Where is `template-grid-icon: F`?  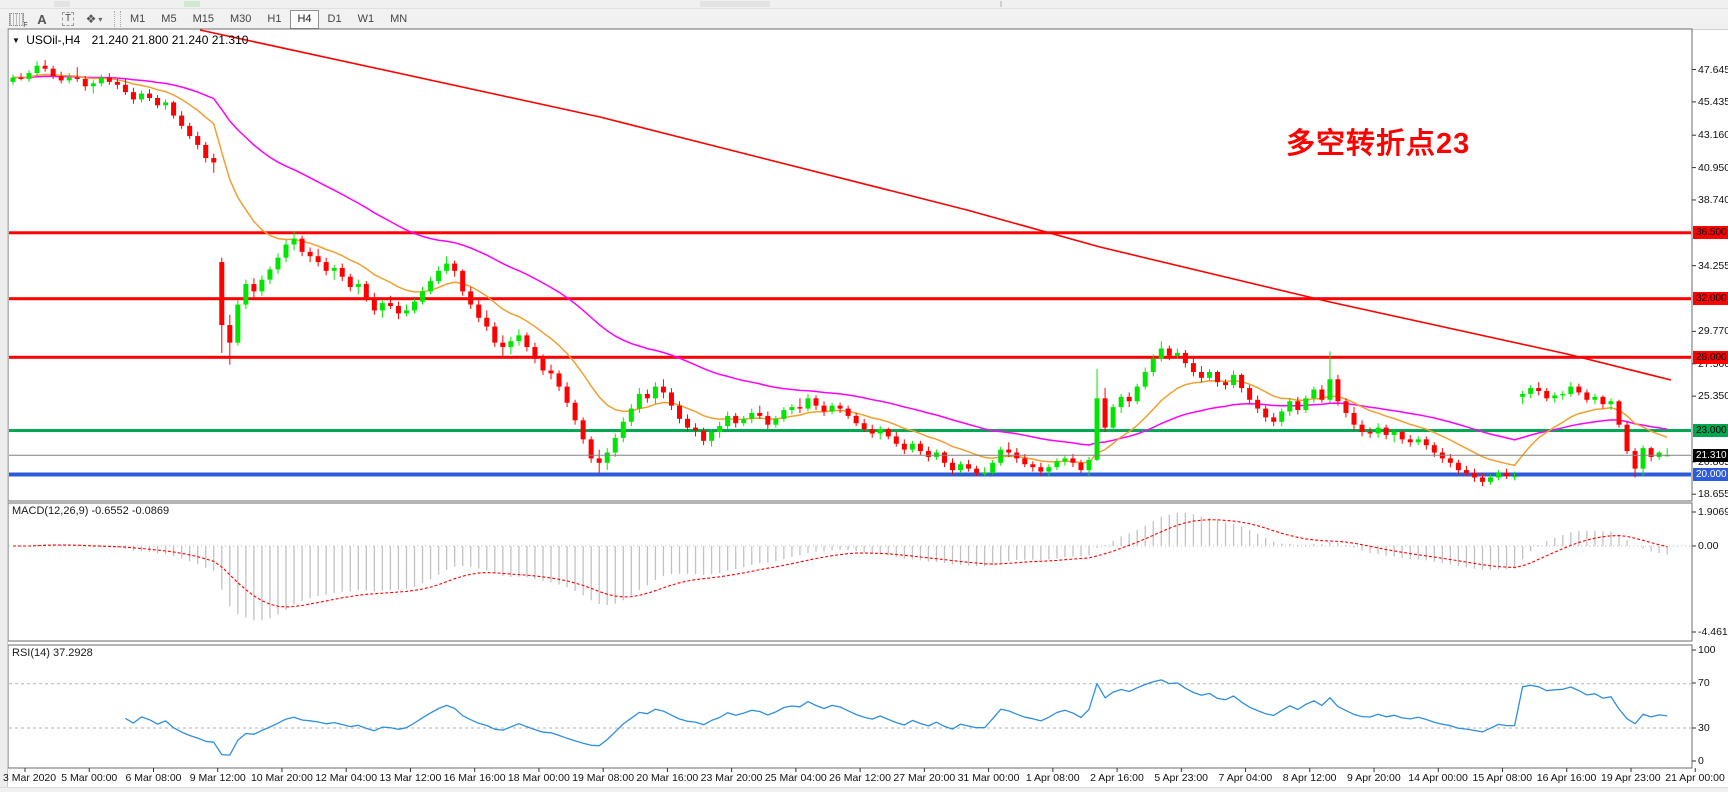
template-grid-icon: F is located at coordinates (17, 19).